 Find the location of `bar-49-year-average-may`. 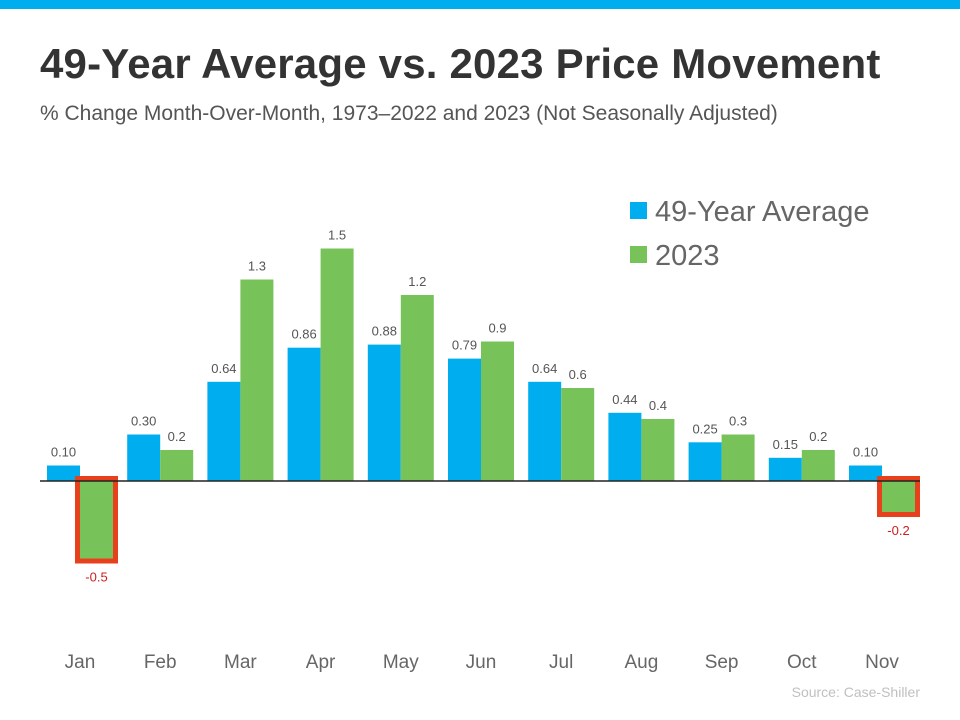

bar-49-year-average-may is located at coordinates (384, 412).